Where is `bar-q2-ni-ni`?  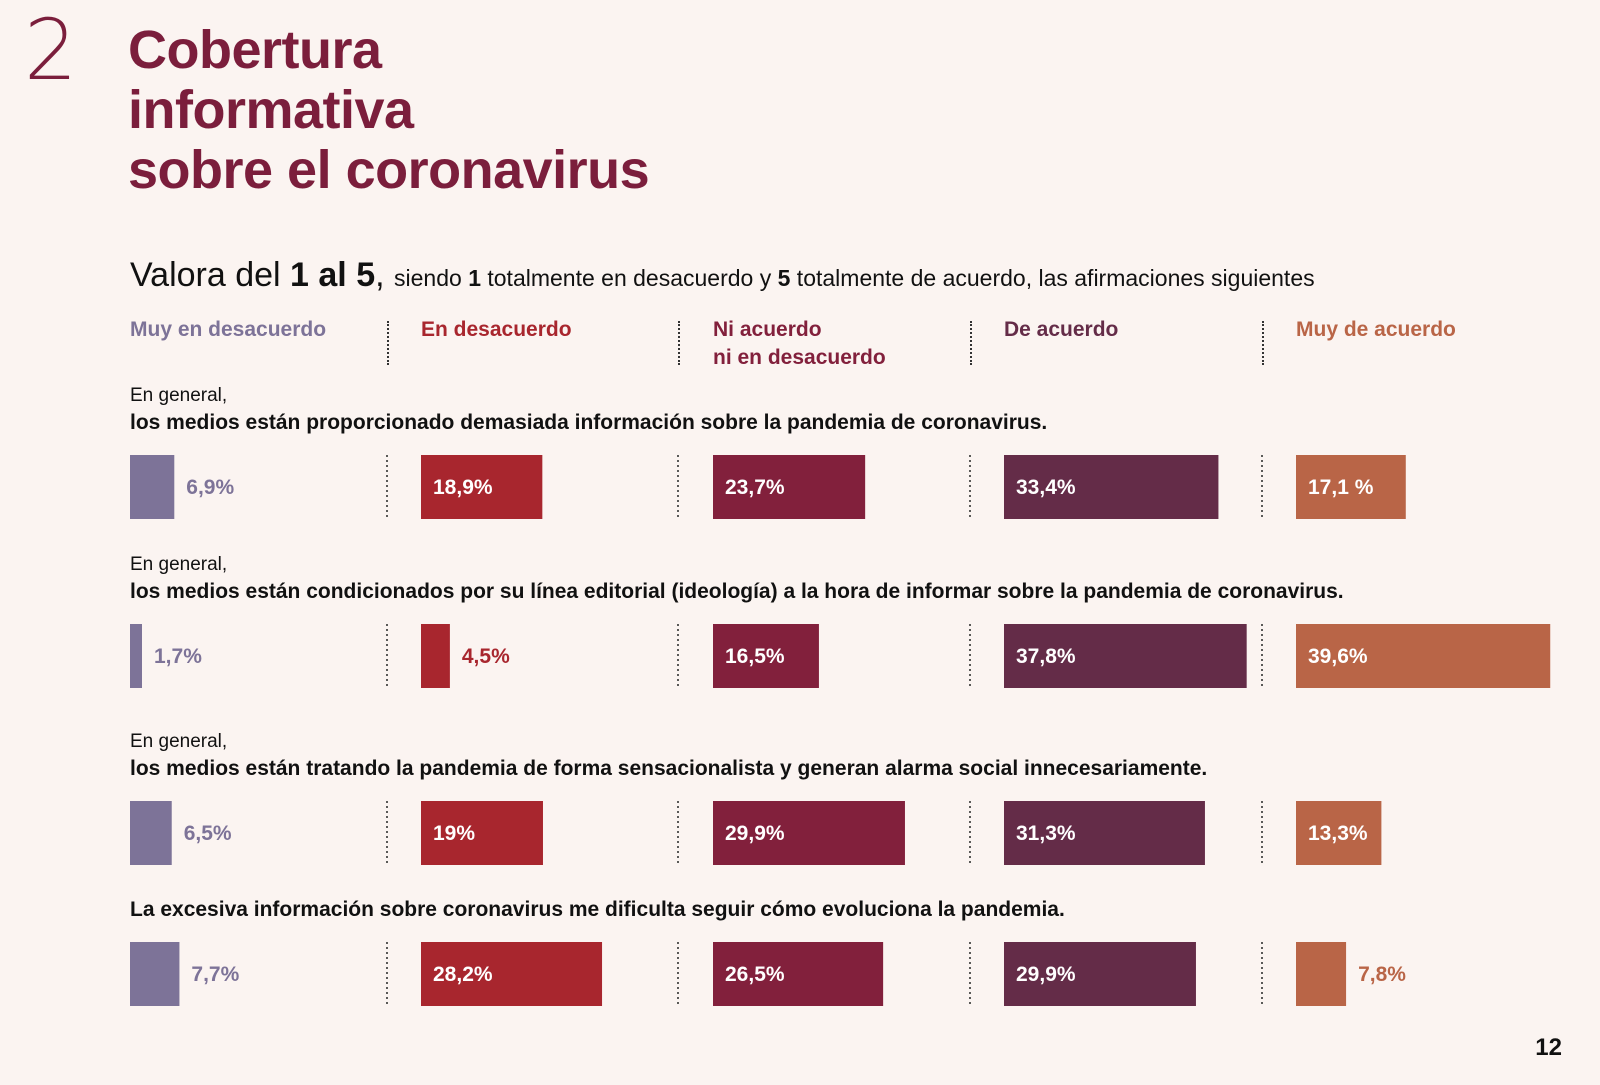
bar-q2-ni-ni is located at coordinates (766, 656).